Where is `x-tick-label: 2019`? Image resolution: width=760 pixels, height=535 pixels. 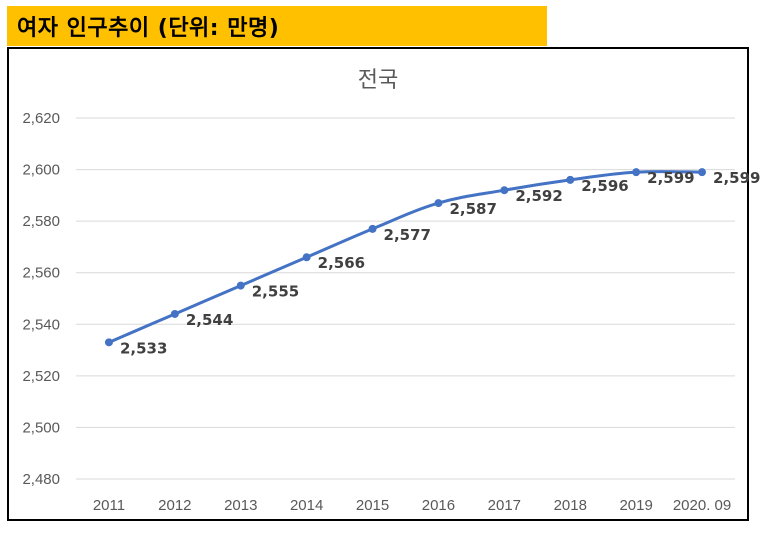
x-tick-label: 2019 is located at coordinates (635, 505).